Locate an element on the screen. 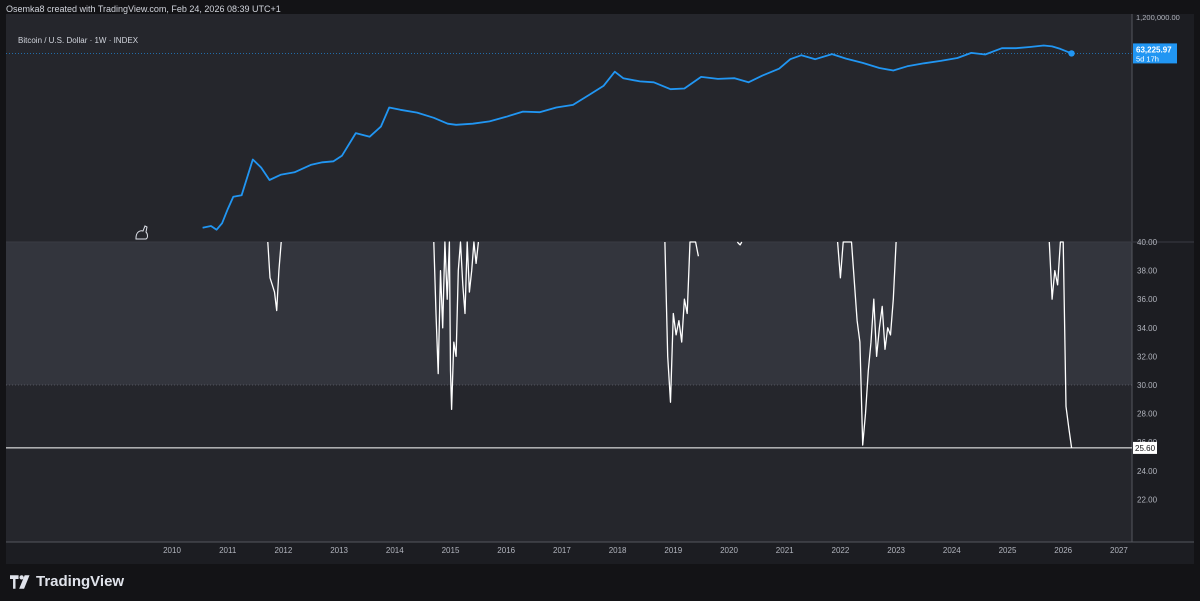 This screenshot has width=1200, height=601. time-tick-label: 2012 is located at coordinates (284, 550).